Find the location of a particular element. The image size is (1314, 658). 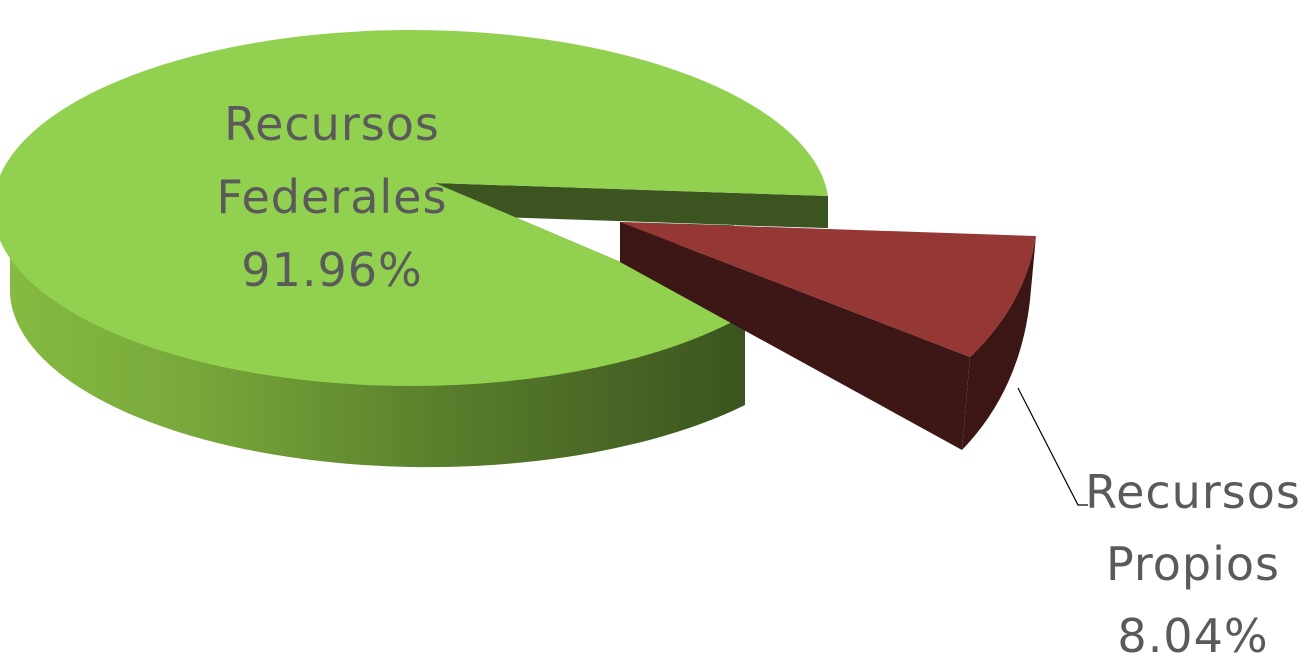

label-federales-line2: Federales is located at coordinates (332, 197).